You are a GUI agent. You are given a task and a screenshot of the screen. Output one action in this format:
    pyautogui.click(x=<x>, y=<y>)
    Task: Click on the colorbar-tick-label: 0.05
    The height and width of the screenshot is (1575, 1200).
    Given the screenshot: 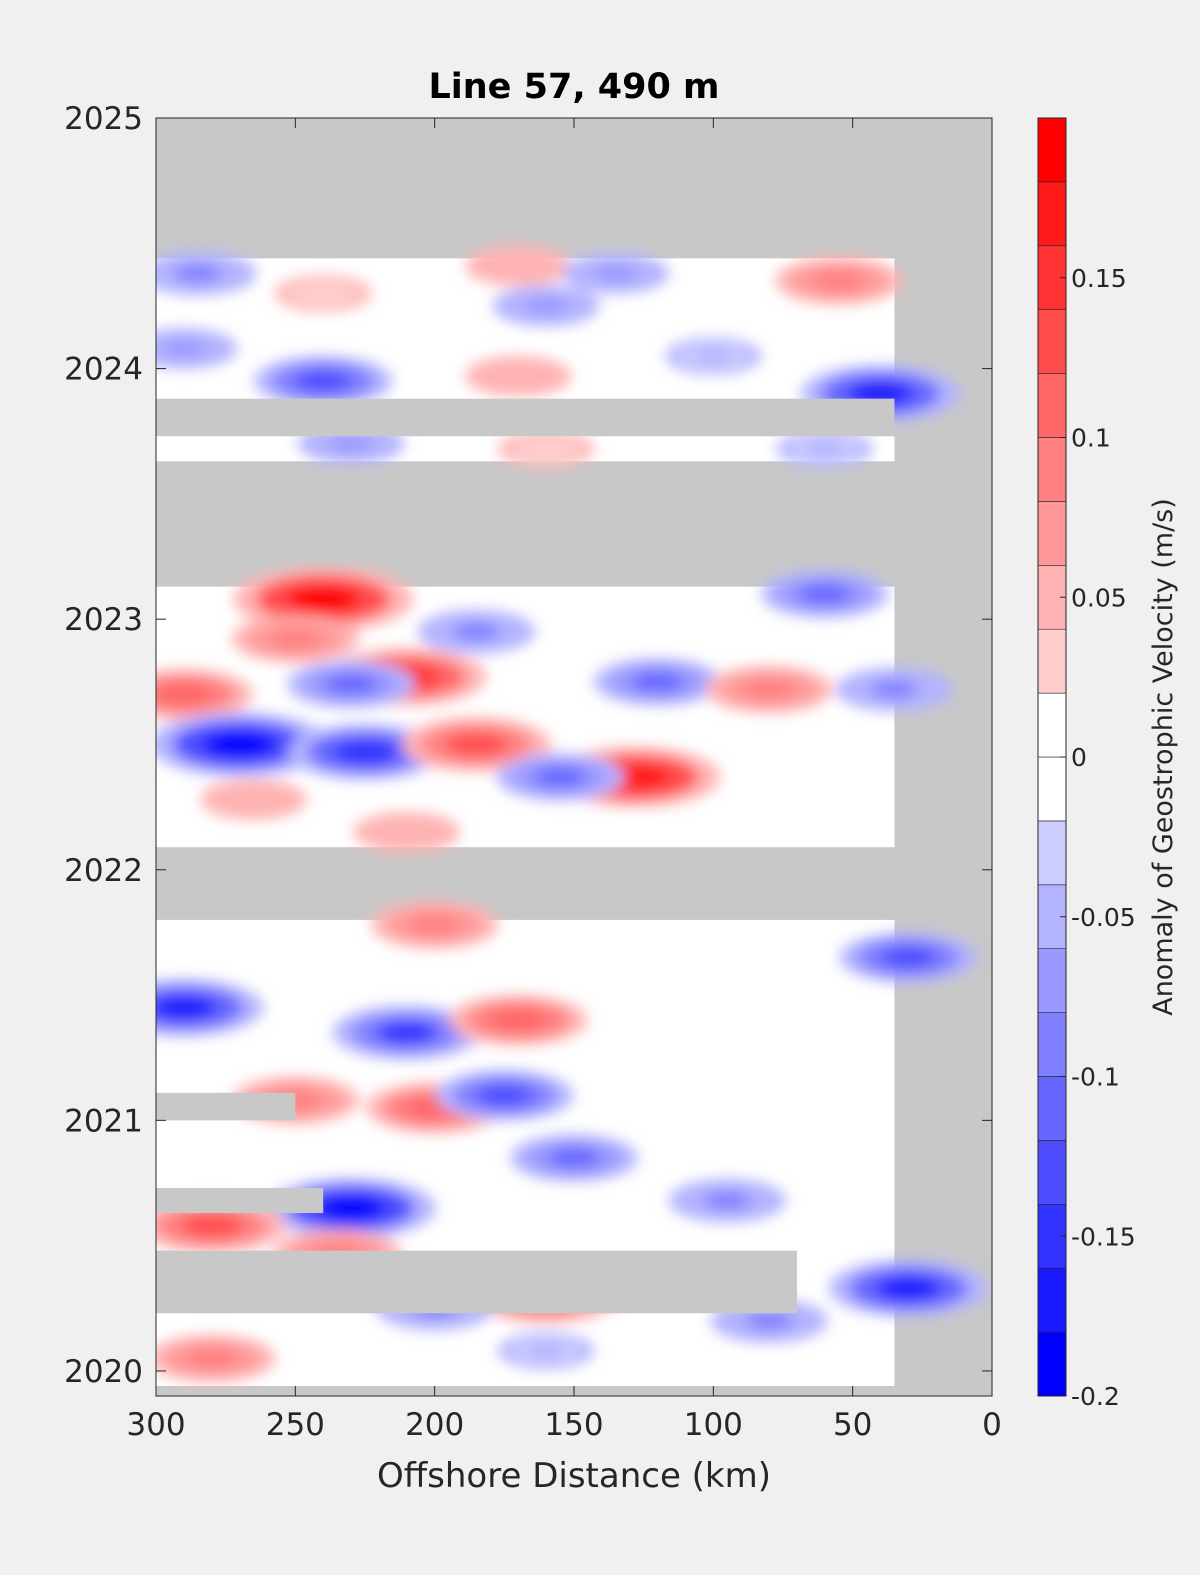 What is the action you would take?
    pyautogui.click(x=1099, y=597)
    